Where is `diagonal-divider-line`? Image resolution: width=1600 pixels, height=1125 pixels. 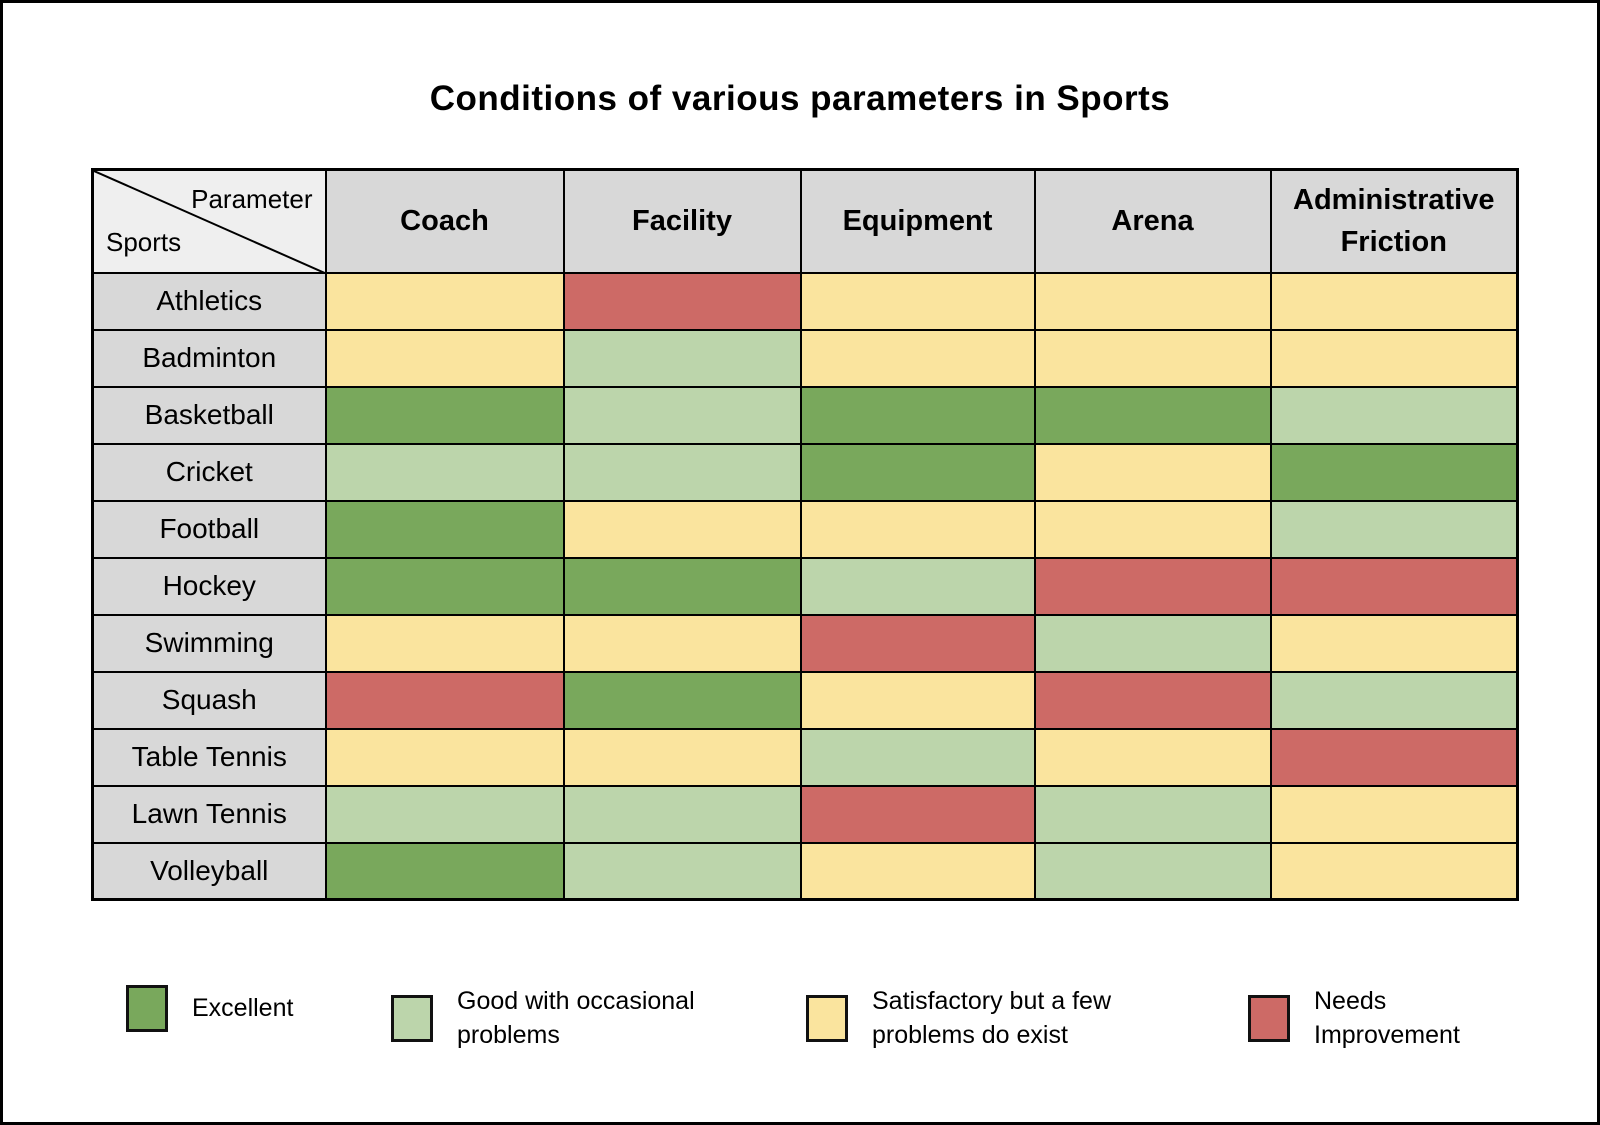 diagonal-divider-line is located at coordinates (208, 221).